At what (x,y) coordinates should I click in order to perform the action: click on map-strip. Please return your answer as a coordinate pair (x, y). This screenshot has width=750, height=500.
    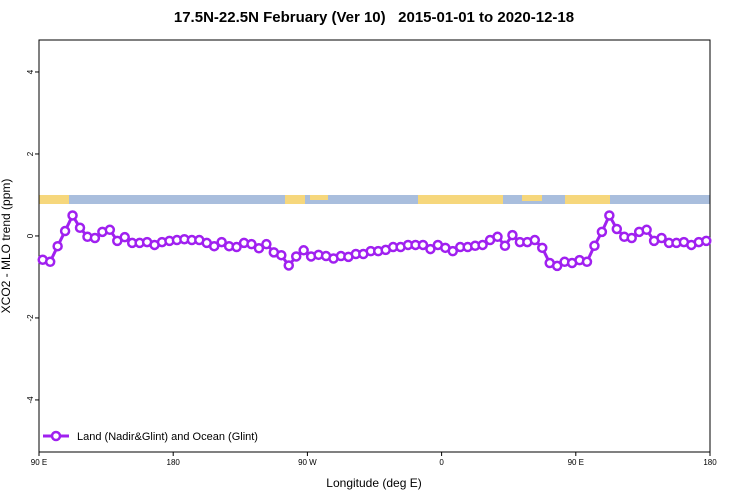
    Looking at the image, I should click on (374, 199).